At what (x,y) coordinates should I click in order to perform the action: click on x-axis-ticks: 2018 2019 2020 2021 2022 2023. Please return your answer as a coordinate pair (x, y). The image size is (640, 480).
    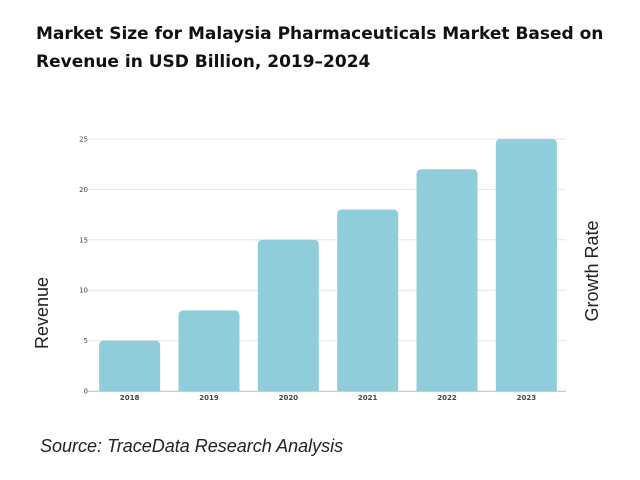
    Looking at the image, I should click on (328, 398).